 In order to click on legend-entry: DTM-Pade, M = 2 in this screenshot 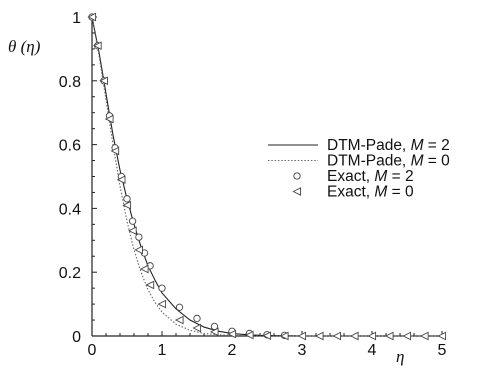, I will do `click(359, 145)`.